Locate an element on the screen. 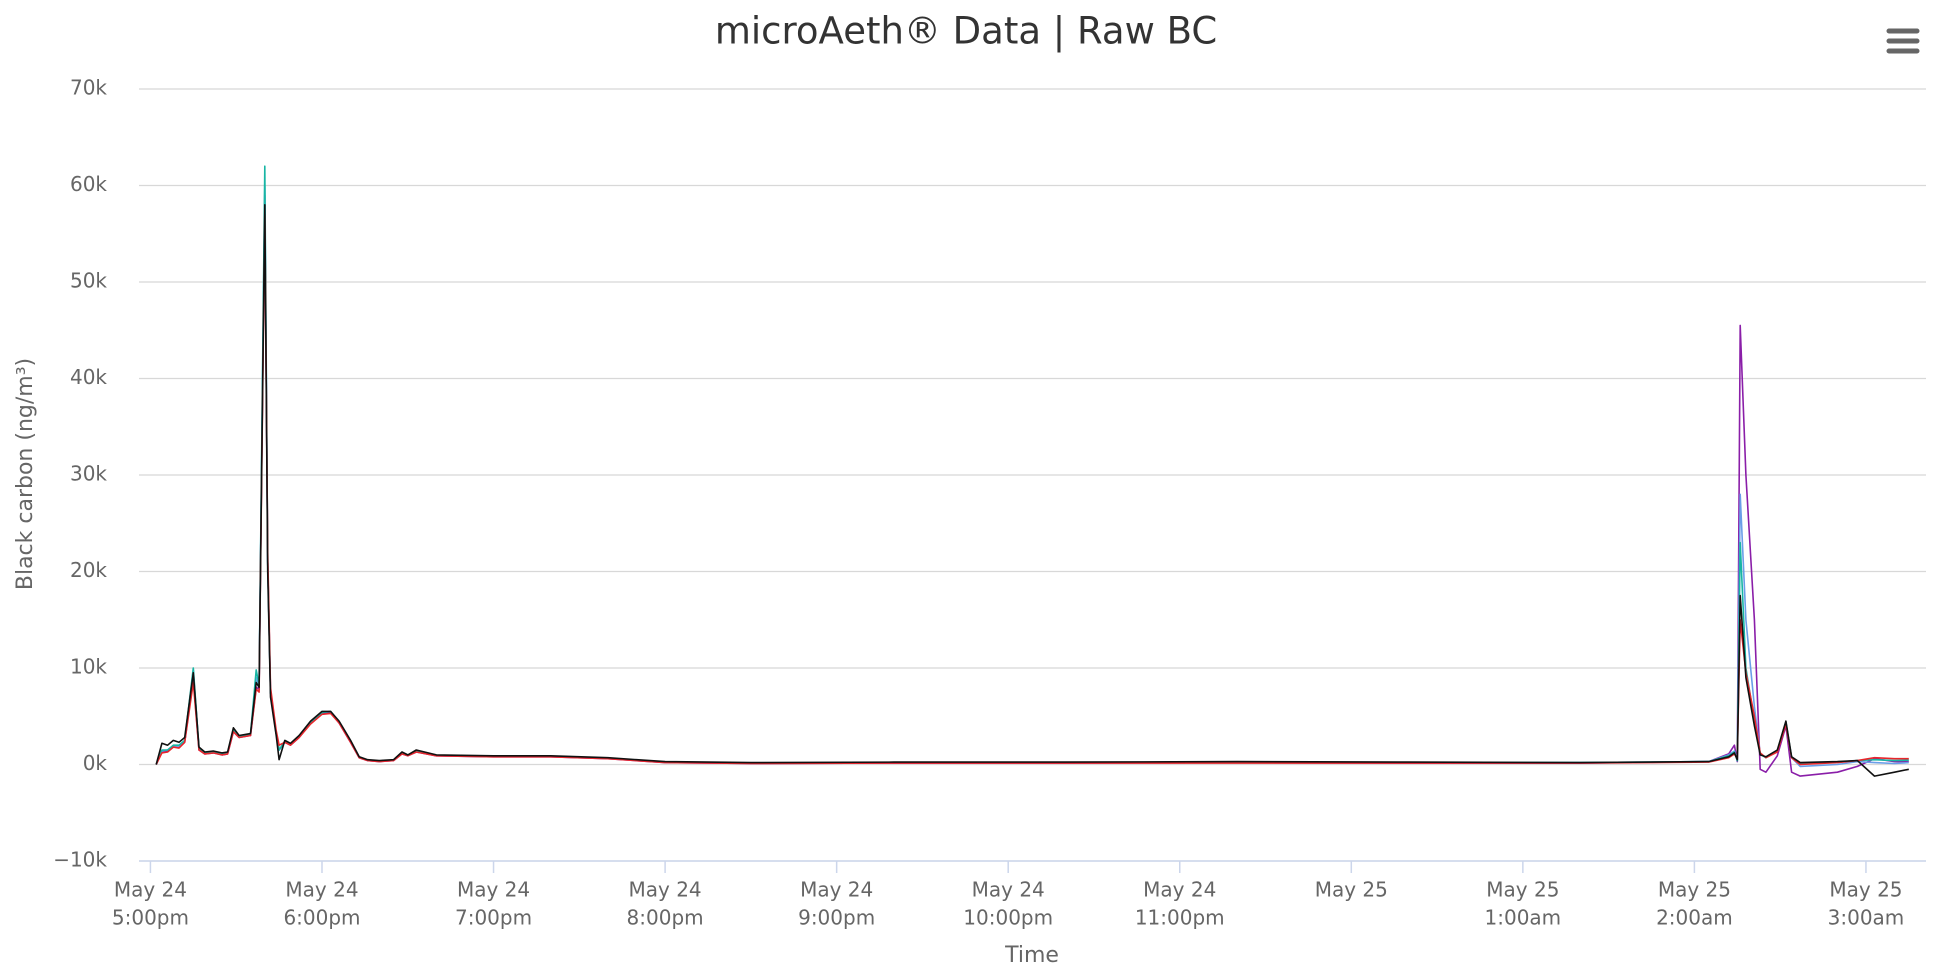 The width and height of the screenshot is (1942, 978). menu-button is located at coordinates (1903, 42).